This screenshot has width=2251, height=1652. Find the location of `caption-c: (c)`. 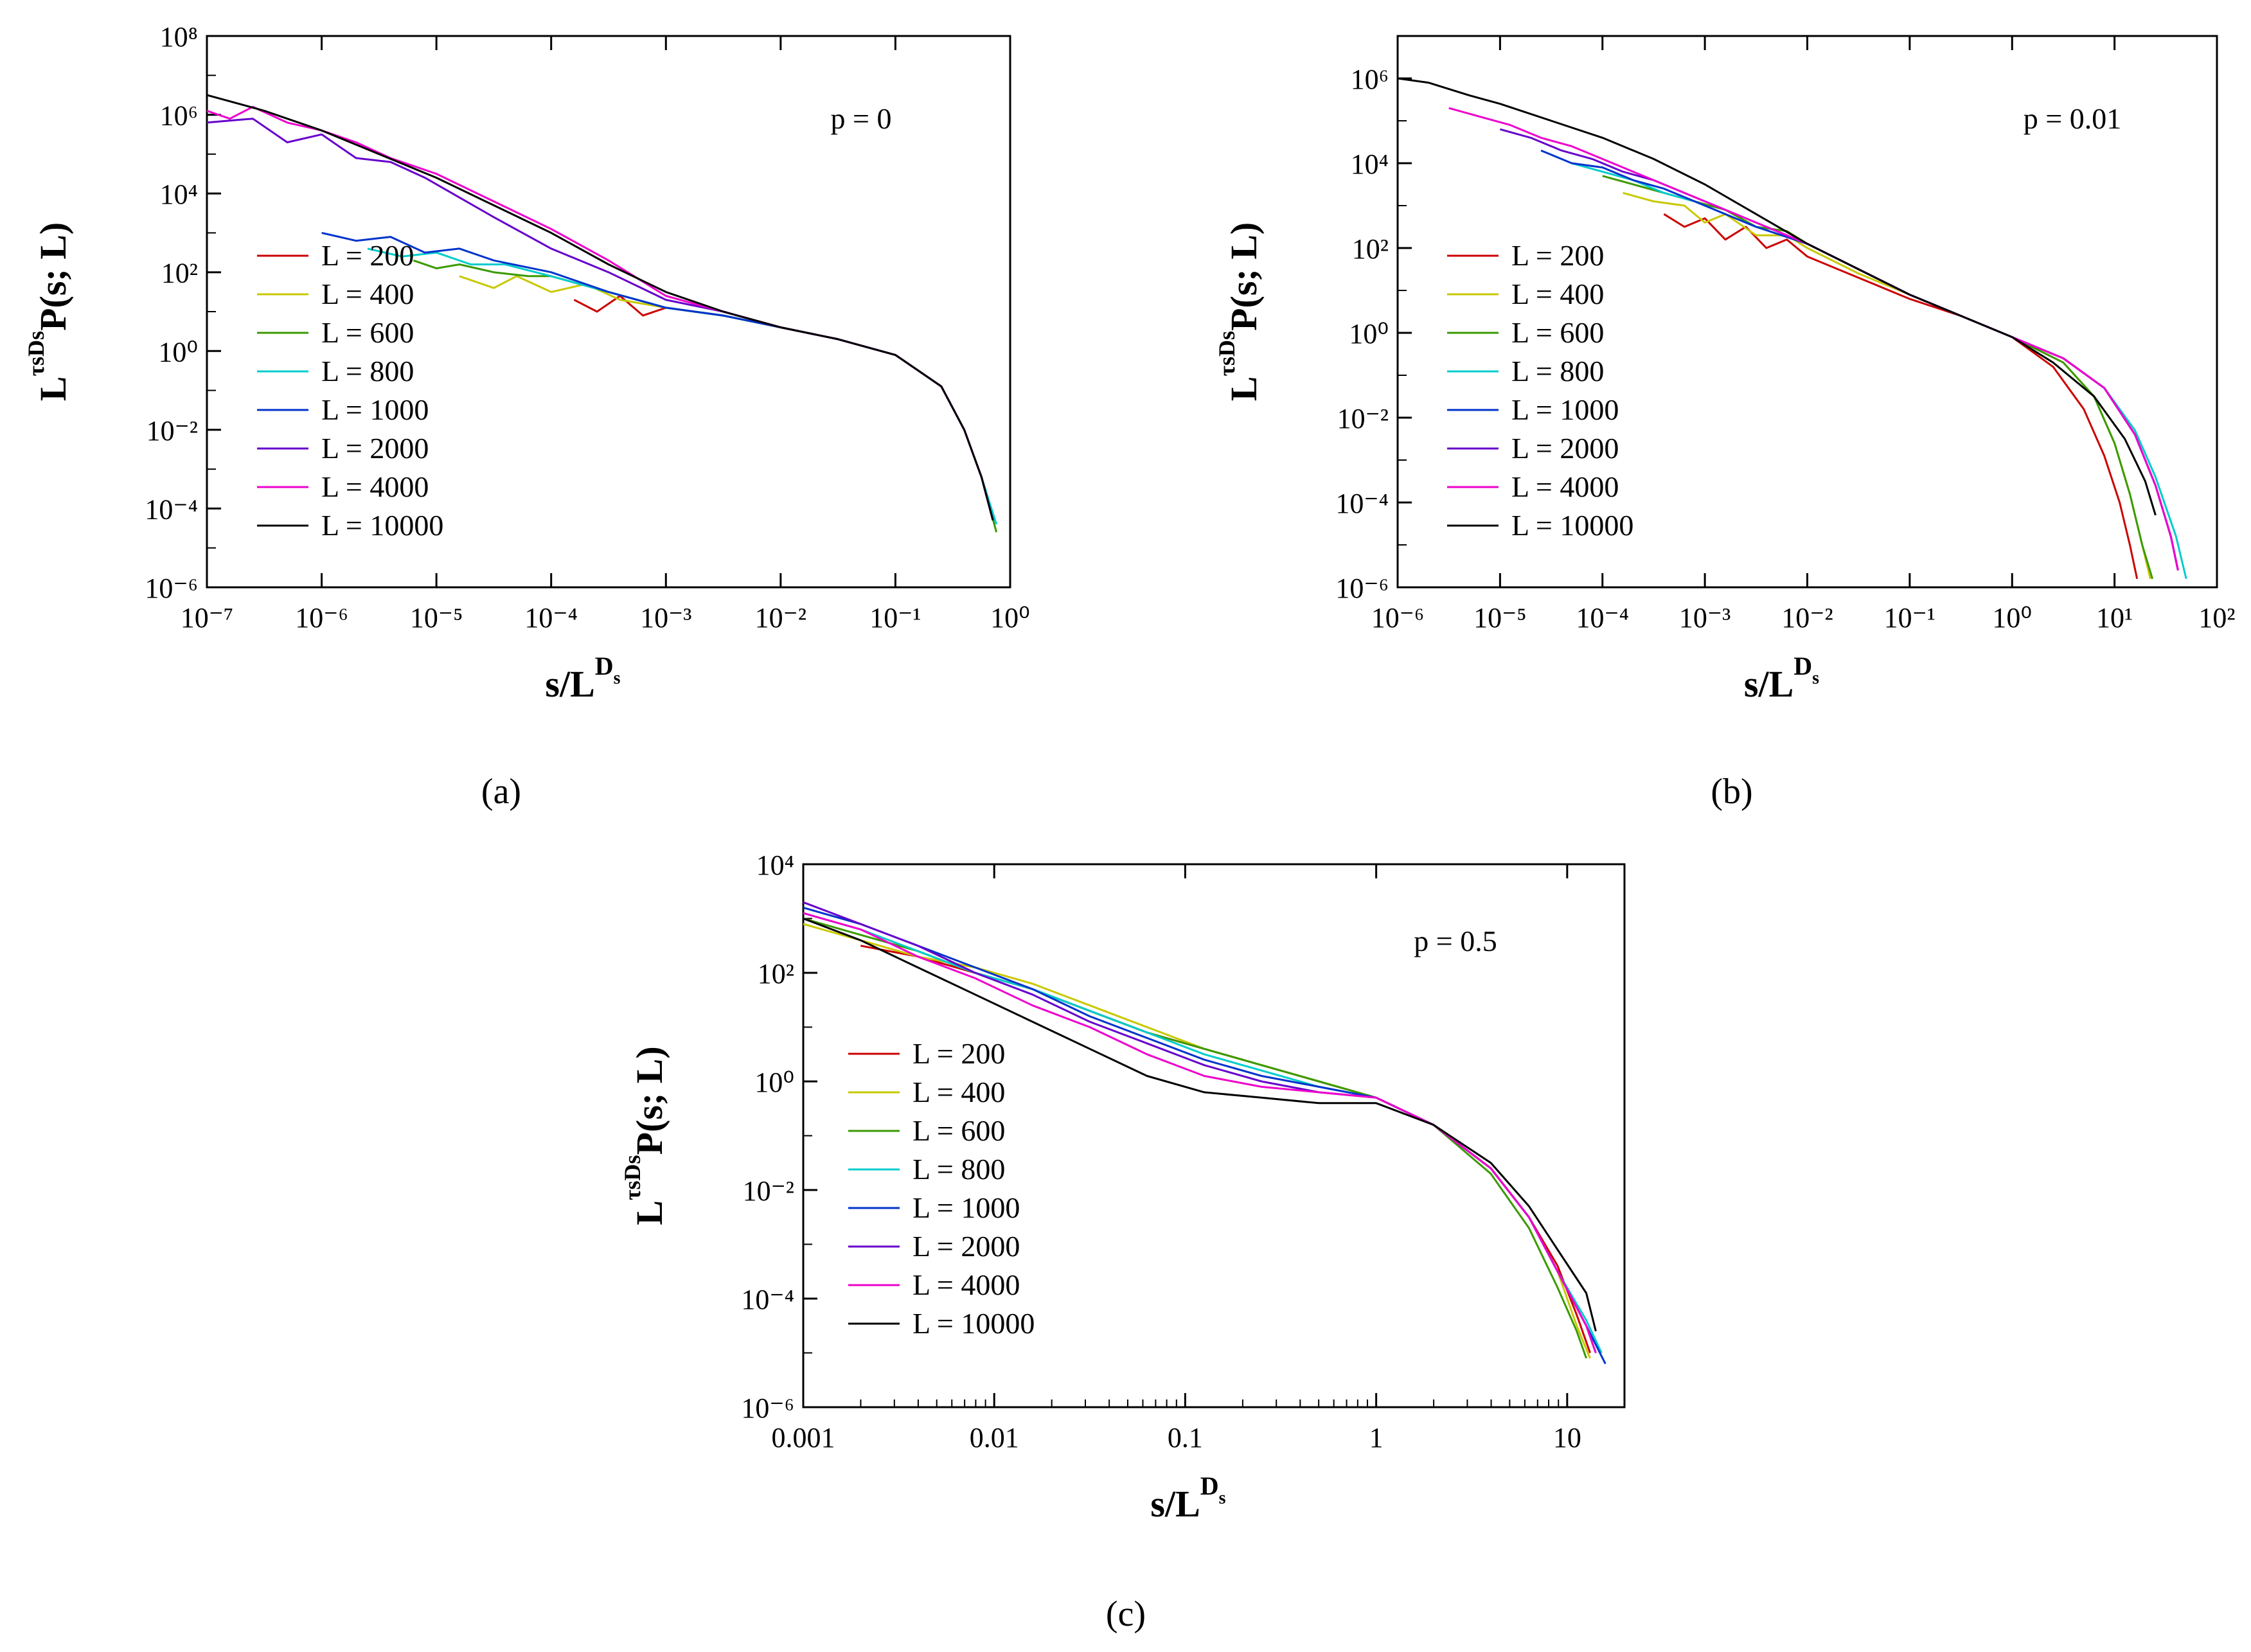

caption-c: (c) is located at coordinates (1126, 1614).